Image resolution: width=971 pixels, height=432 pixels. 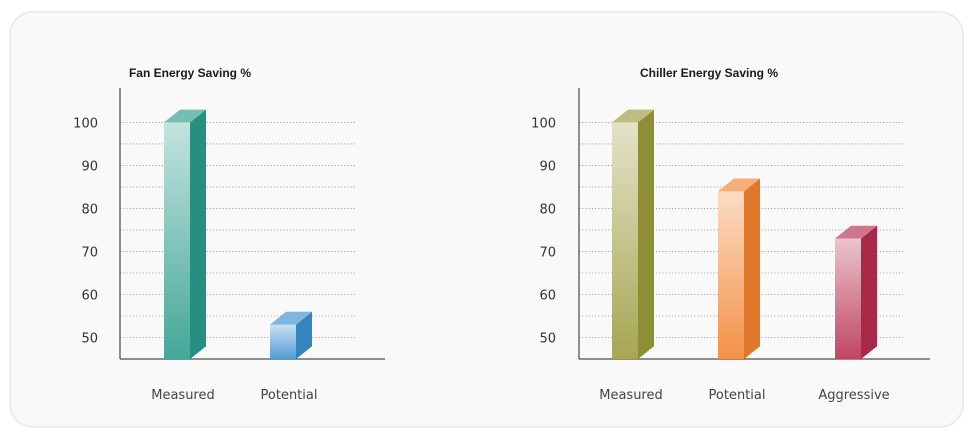 What do you see at coordinates (853, 395) in the screenshot?
I see `category-label: Aggressive` at bounding box center [853, 395].